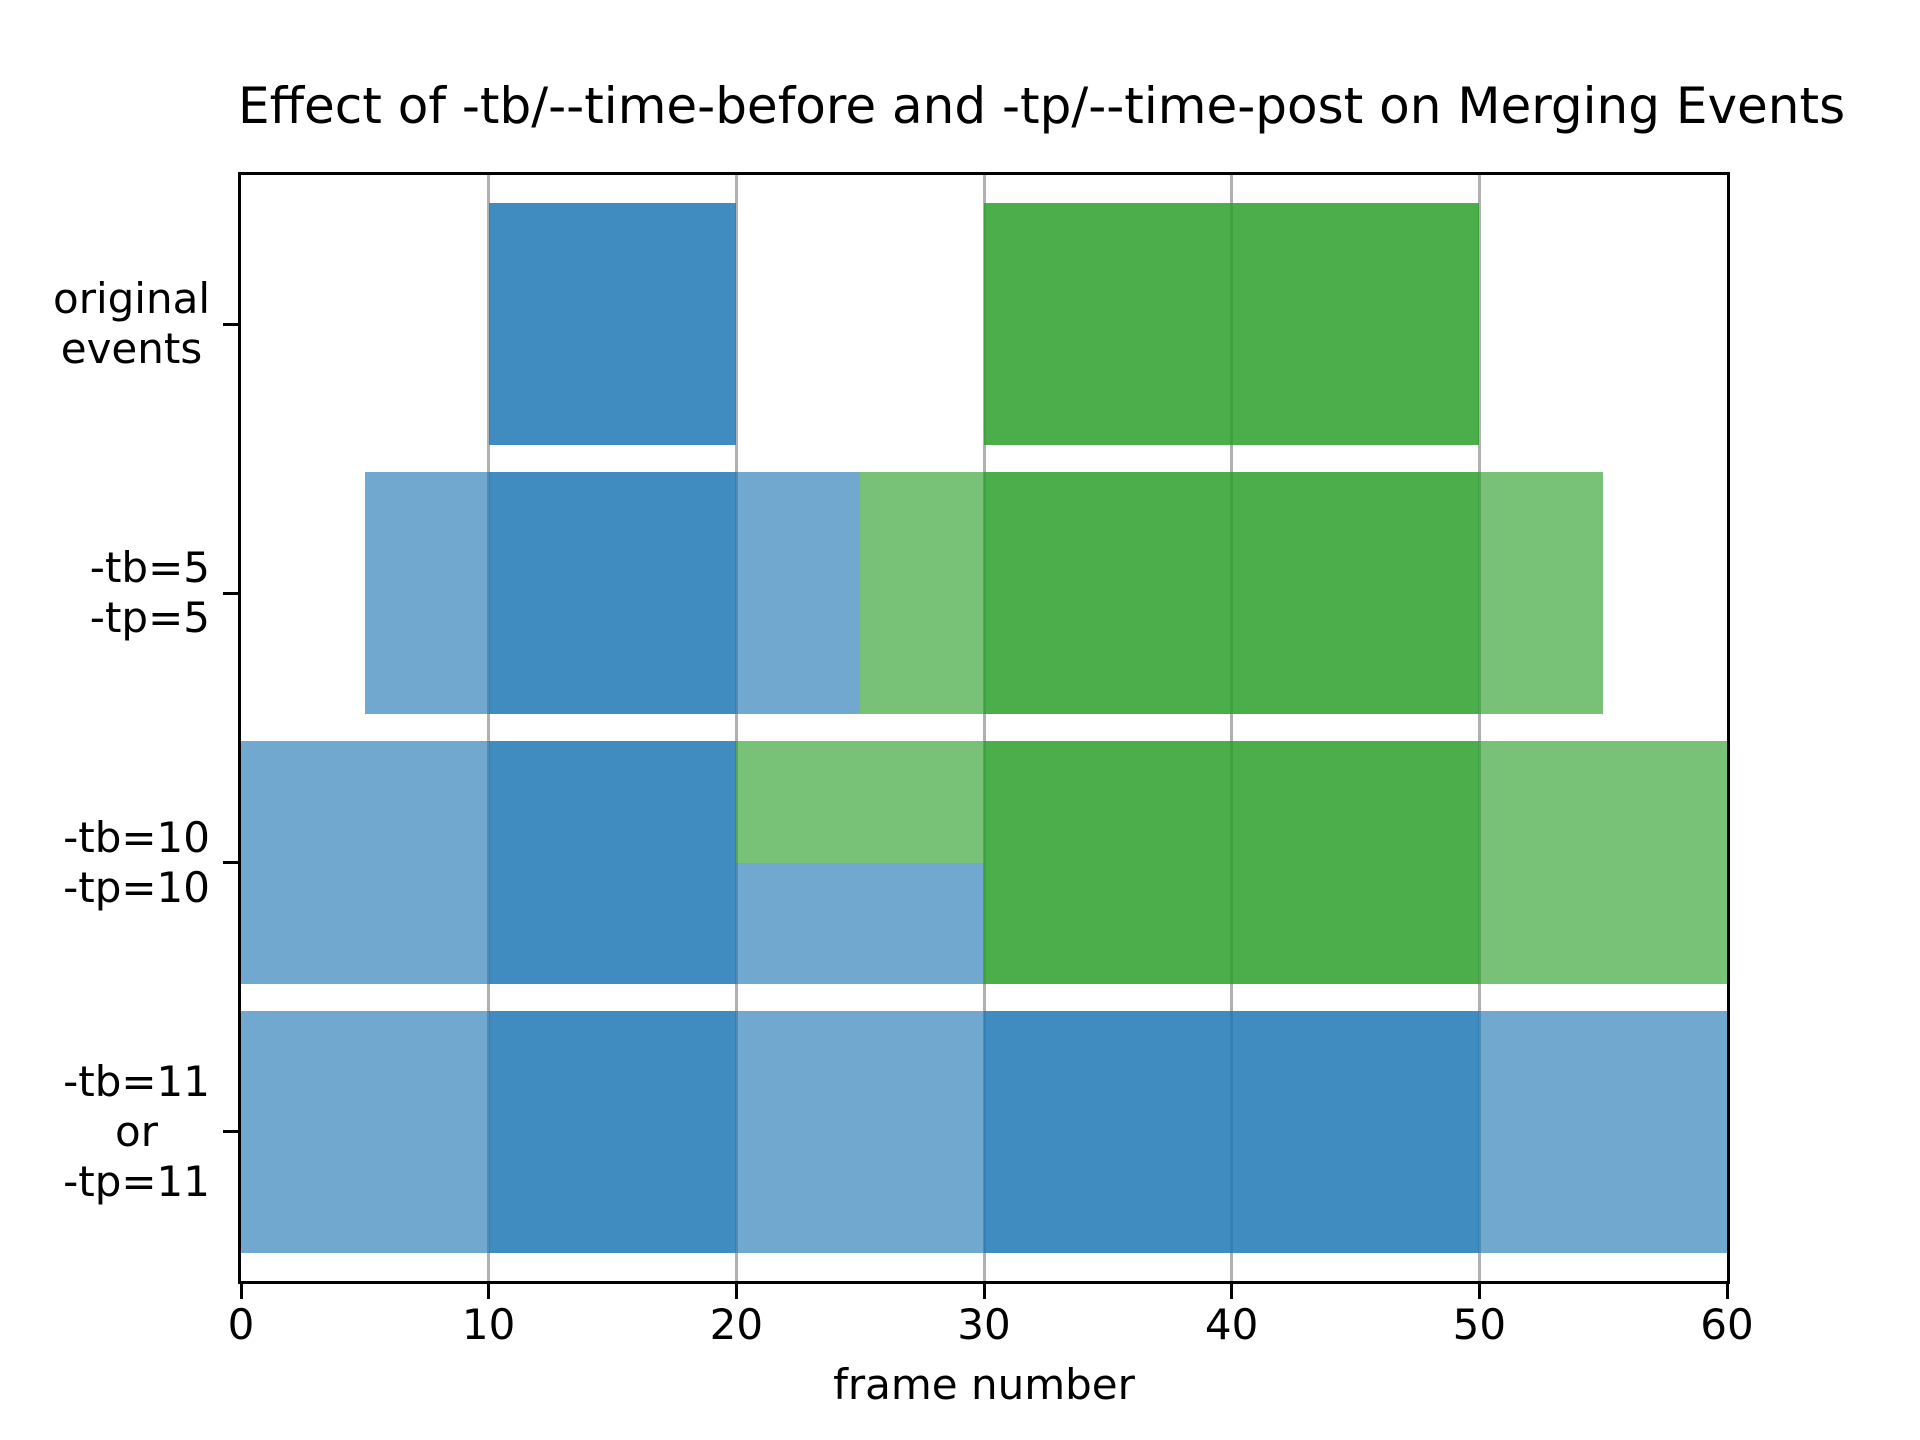 The image size is (1920, 1440). I want to click on y-tick-label: original events, so click(131, 324).